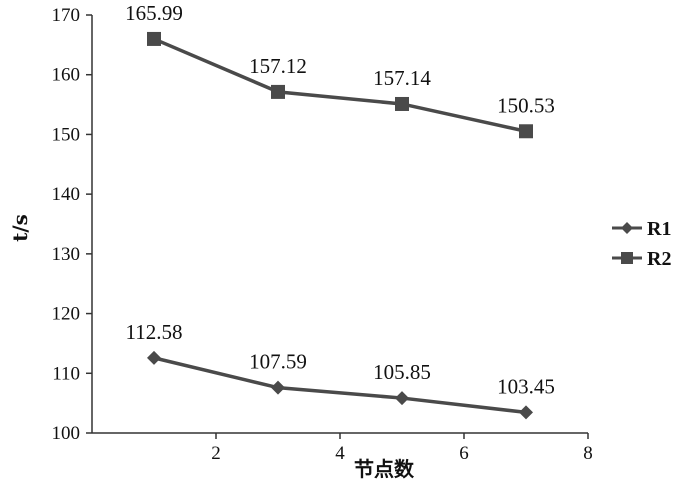 Image resolution: width=700 pixels, height=487 pixels. I want to click on legend-square-marker, so click(627, 258).